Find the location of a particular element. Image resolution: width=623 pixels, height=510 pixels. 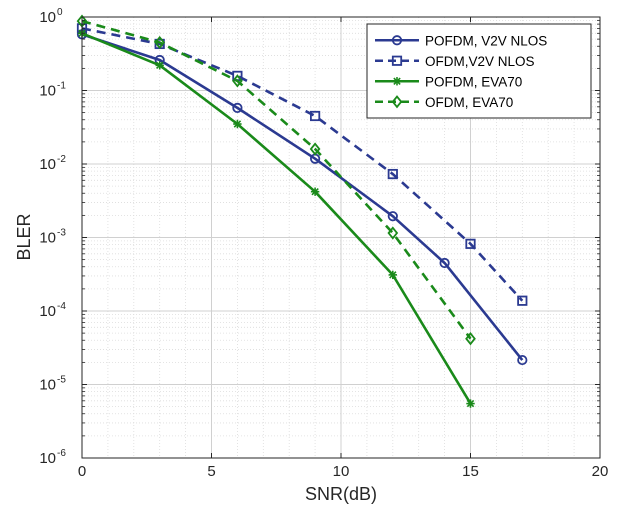

legend-label: OFDM,V2V NLOS is located at coordinates (480, 61).